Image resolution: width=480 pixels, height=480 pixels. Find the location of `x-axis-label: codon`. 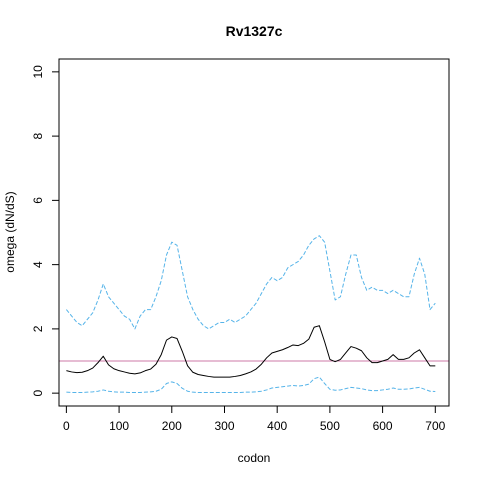

x-axis-label: codon is located at coordinates (254, 458).